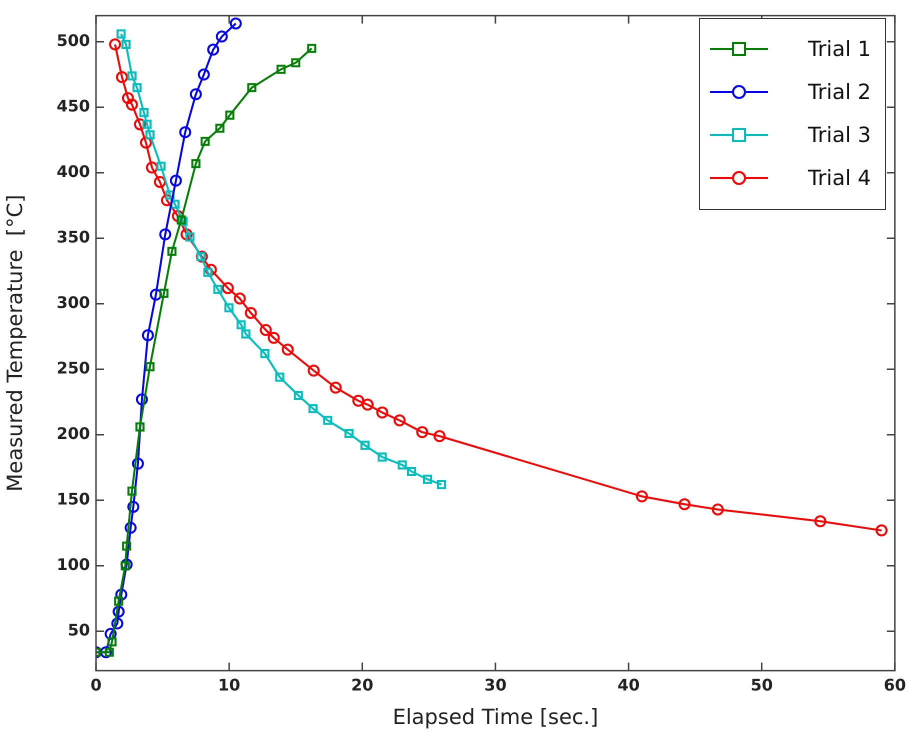  Describe the element at coordinates (15, 343) in the screenshot. I see `y-axis-title: Measured Temperature [°C]` at that location.